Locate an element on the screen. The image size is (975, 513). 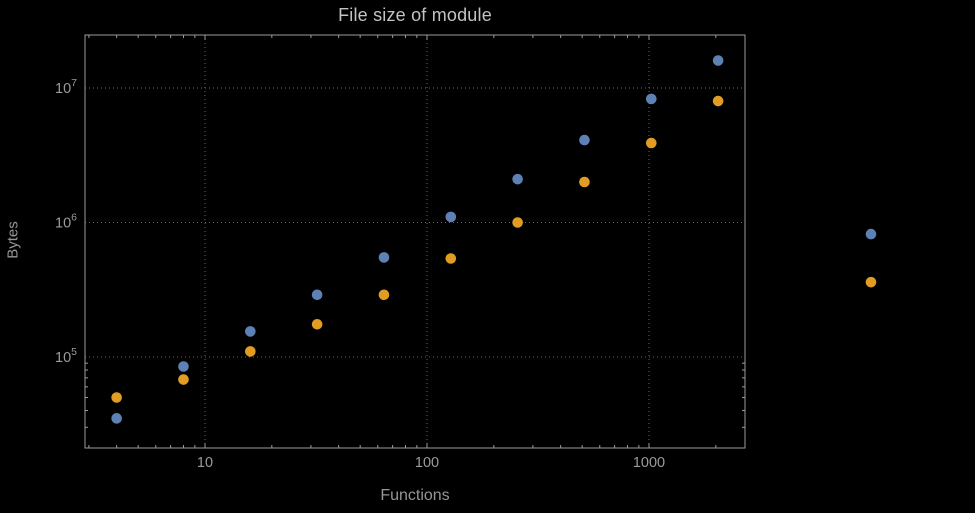
y-tick-label: 10⁶ is located at coordinates (66, 222).